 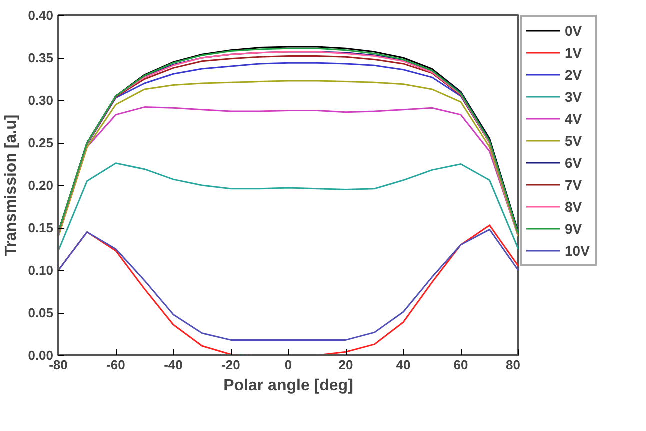 What do you see at coordinates (11, 185) in the screenshot?
I see `y-axis-title: Transmission [a.u]` at bounding box center [11, 185].